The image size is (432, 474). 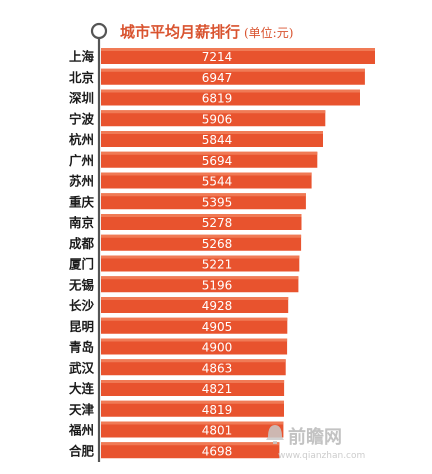 What do you see at coordinates (217, 327) in the screenshot?
I see `value-label: 4905` at bounding box center [217, 327].